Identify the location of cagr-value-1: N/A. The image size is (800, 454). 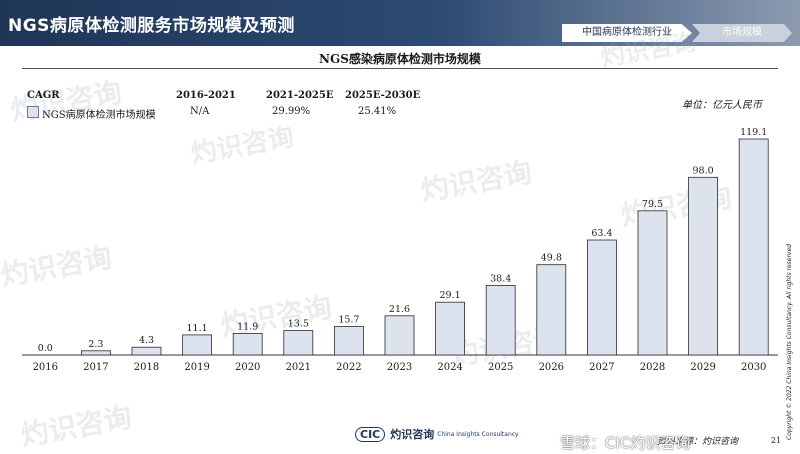
(200, 111).